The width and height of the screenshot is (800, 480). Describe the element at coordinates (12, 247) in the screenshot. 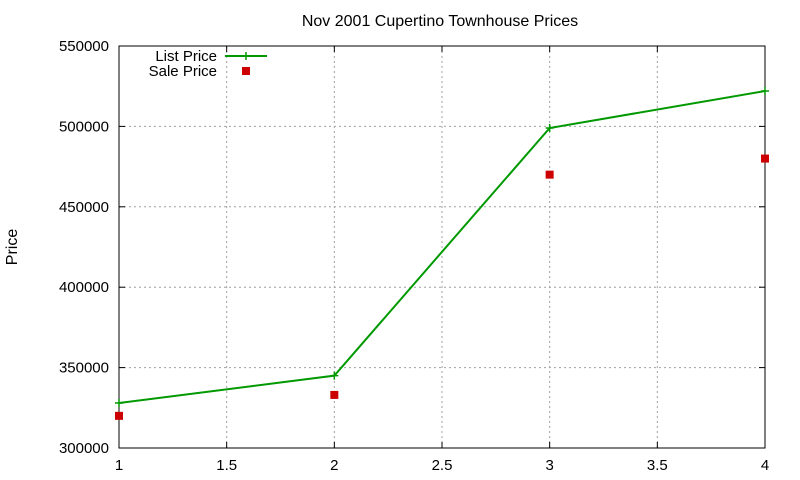

I see `y-axis-label: Price` at that location.